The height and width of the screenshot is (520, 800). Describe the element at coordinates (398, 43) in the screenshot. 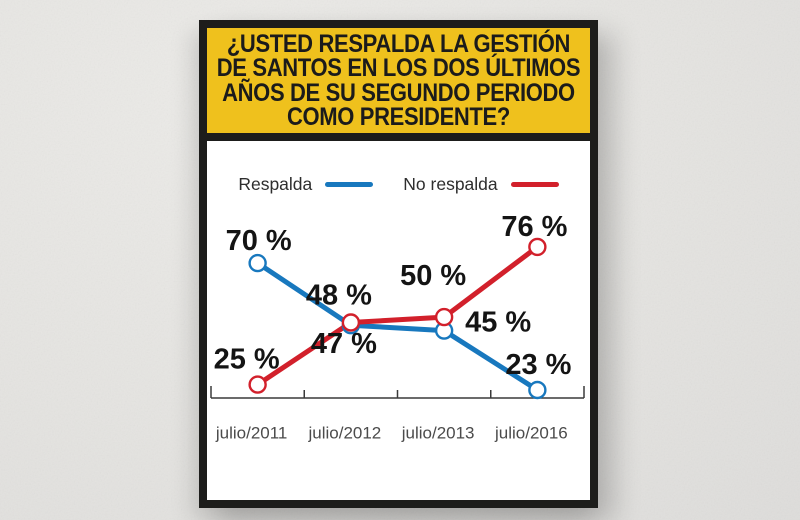

I see `question-title-line: ¿USTED RESPALDA LA GESTIÓN` at that location.